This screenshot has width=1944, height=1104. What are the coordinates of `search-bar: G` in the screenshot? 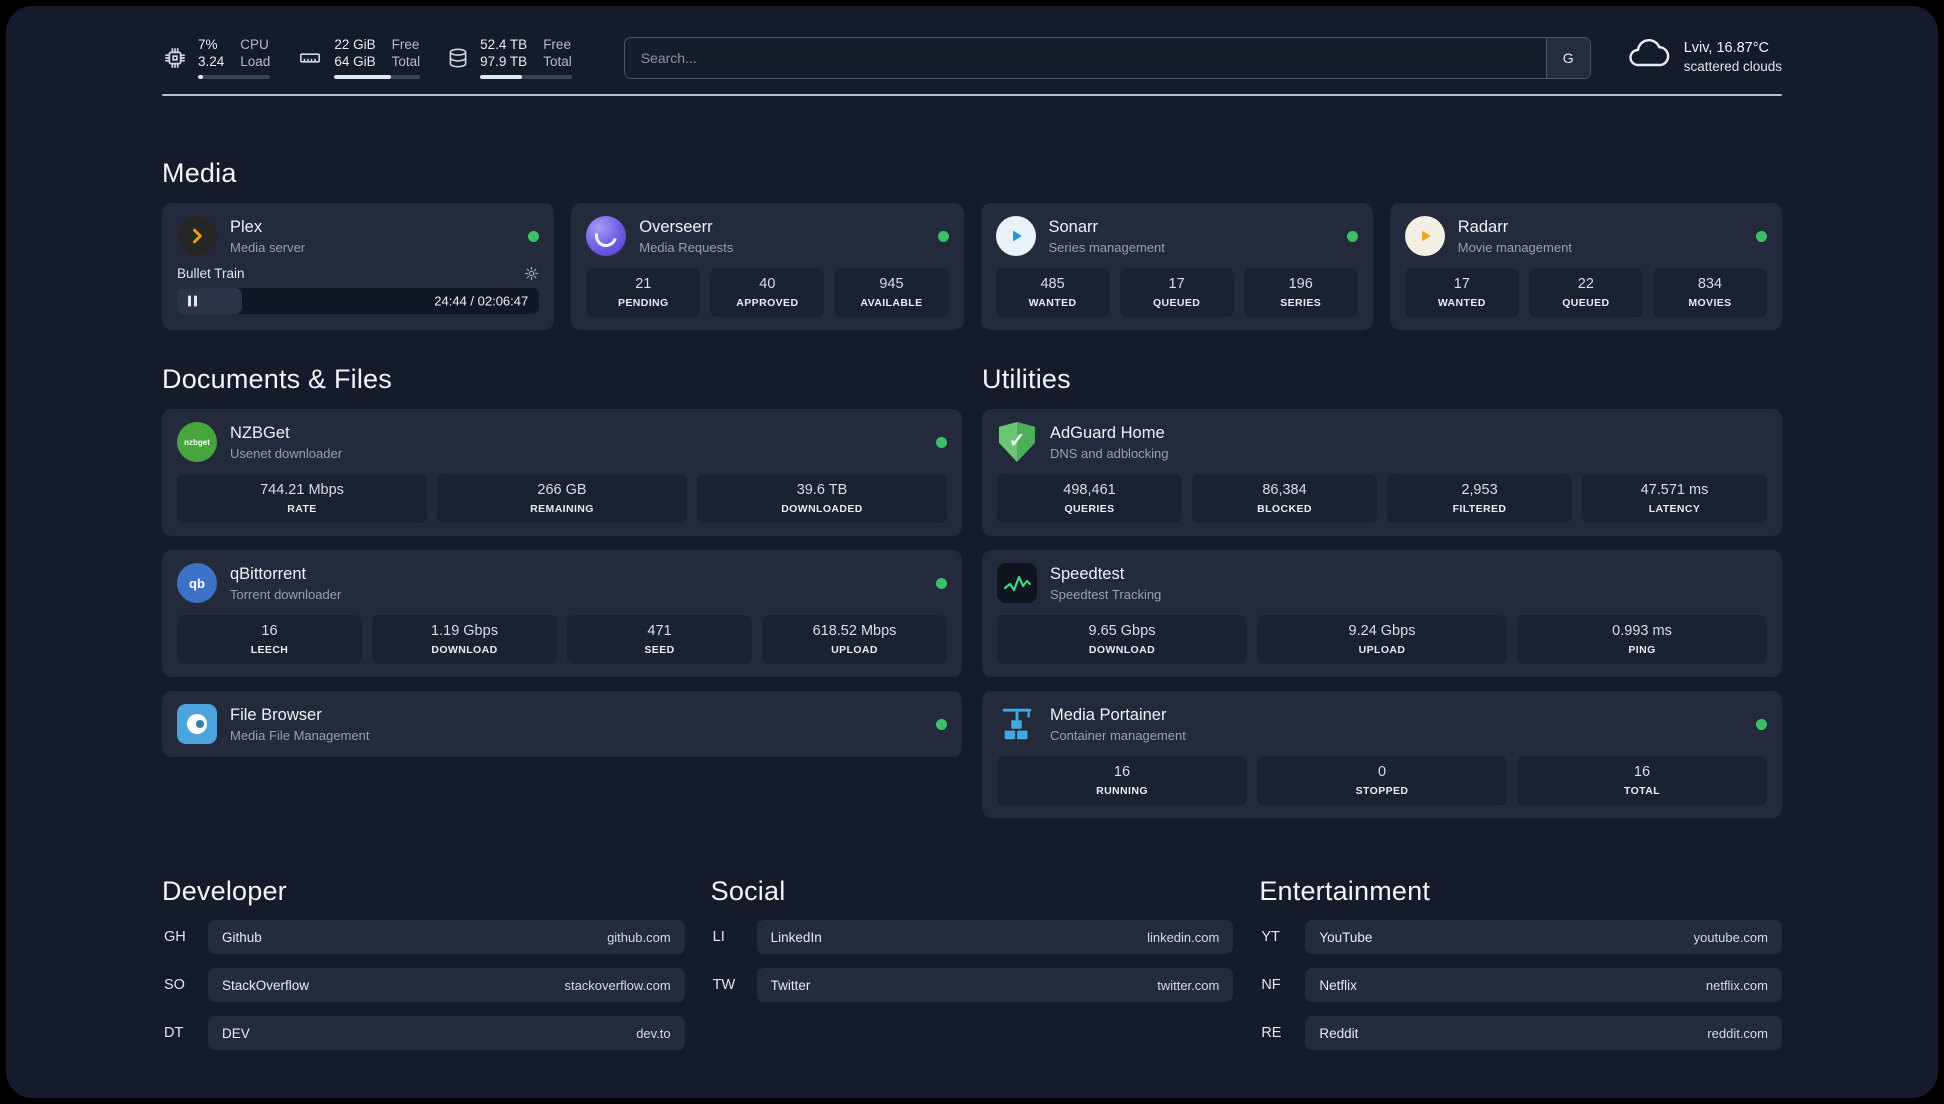 It's located at (1107, 57).